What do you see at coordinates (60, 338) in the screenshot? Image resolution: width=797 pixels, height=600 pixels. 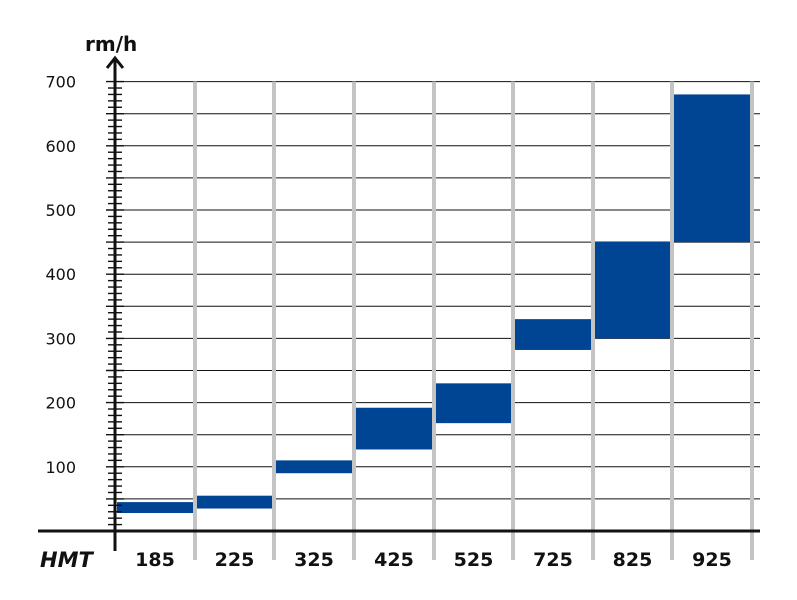 I see `y-tick-label-300: 300` at bounding box center [60, 338].